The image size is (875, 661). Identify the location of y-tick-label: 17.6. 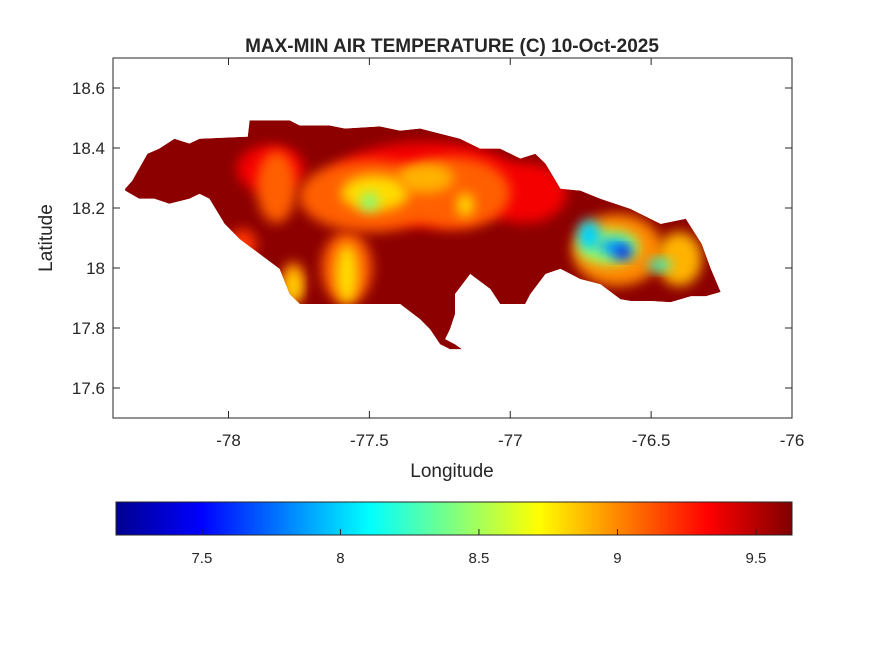
(88, 388).